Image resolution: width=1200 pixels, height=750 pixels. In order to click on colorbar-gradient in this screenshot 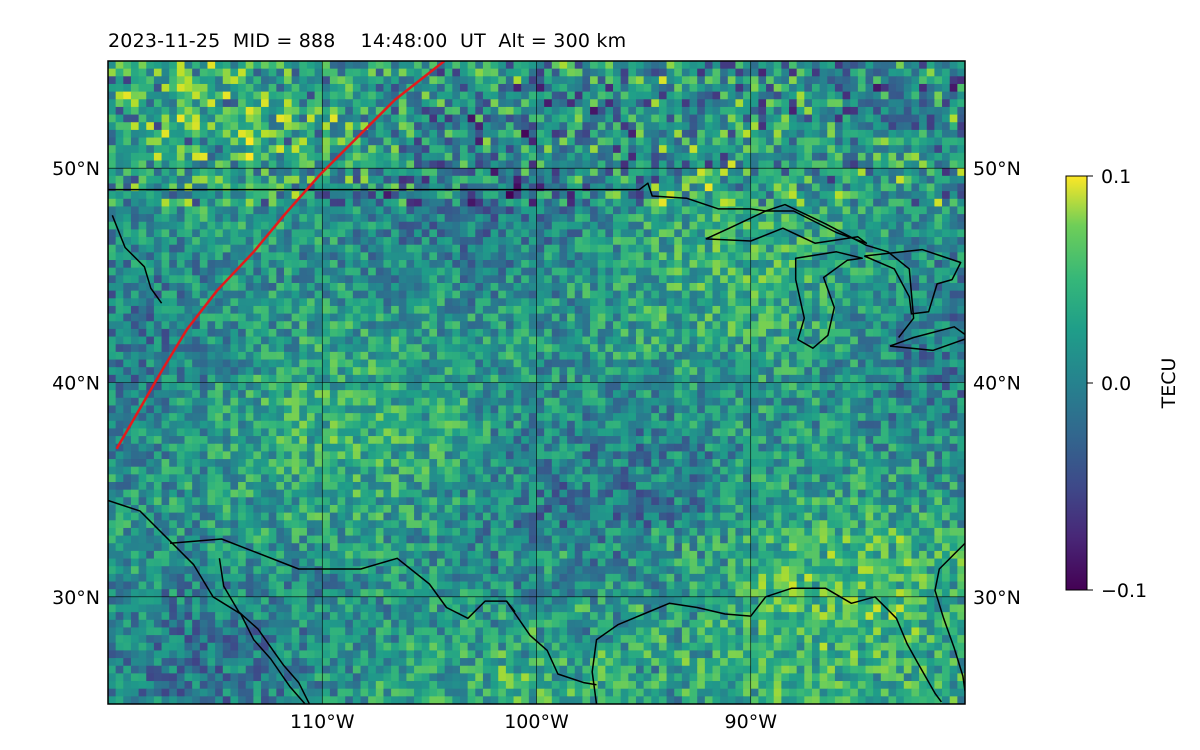, I will do `click(1076, 383)`.